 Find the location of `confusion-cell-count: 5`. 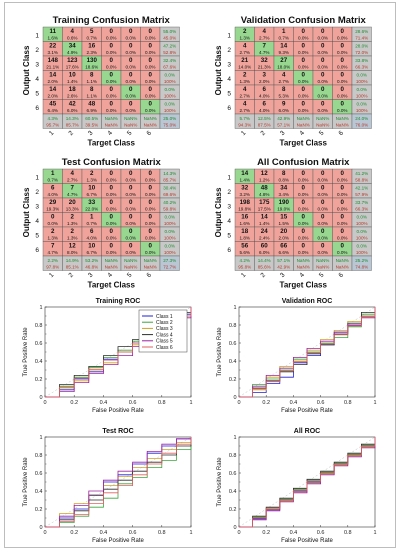

confusion-cell-count: 5 is located at coordinates (92, 31).